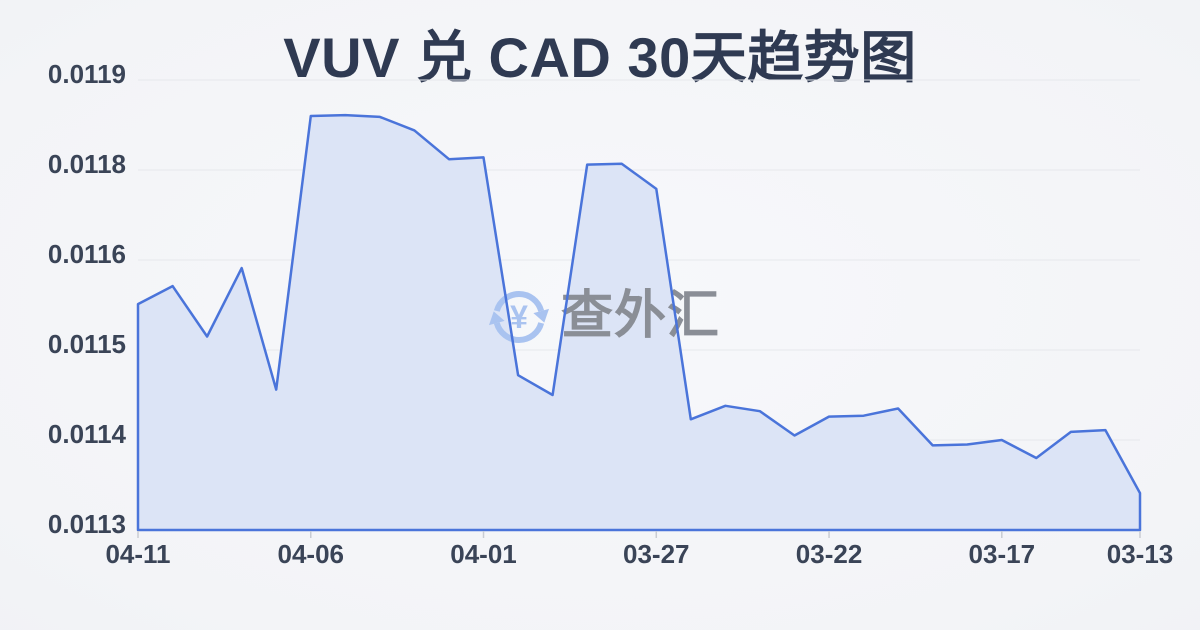 This screenshot has height=630, width=1200. Describe the element at coordinates (483, 554) in the screenshot. I see `x-tick-label: 04-01` at that location.